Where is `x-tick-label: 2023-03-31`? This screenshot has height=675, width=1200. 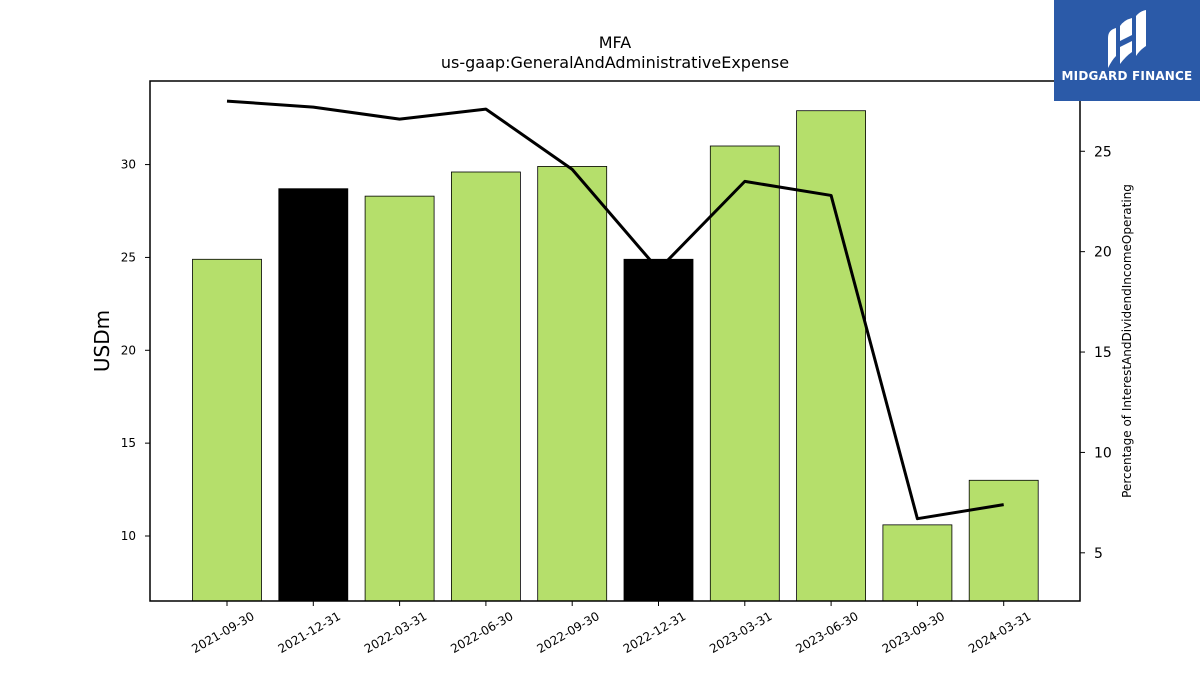
x-tick-label: 2023-03-31 is located at coordinates (740, 632).